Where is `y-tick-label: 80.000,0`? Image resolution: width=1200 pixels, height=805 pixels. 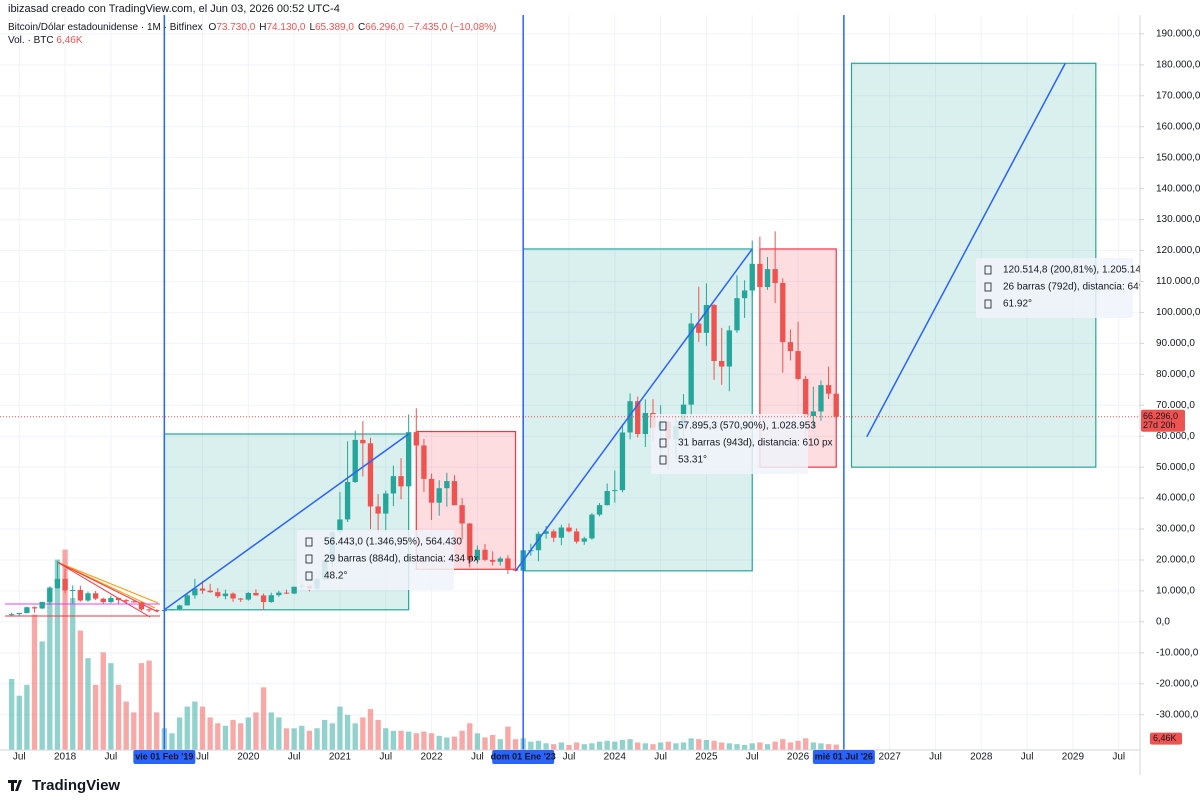 y-tick-label: 80.000,0 is located at coordinates (1175, 374).